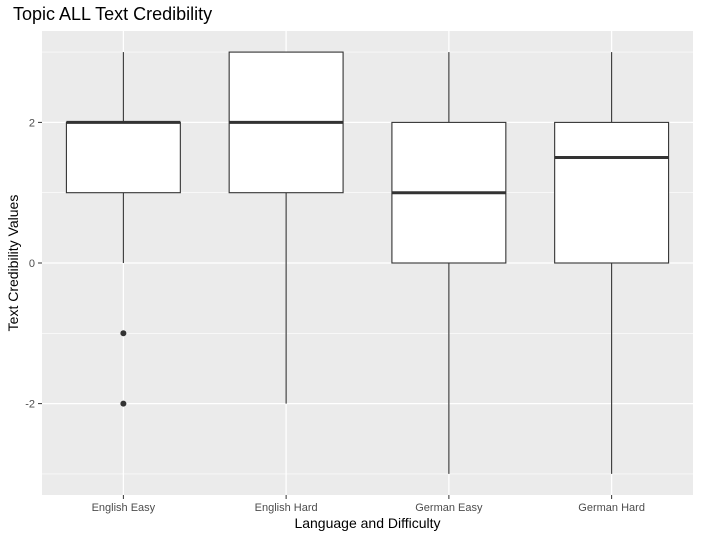 Image resolution: width=701 pixels, height=538 pixels. I want to click on y-tick-label: 0, so click(32, 264).